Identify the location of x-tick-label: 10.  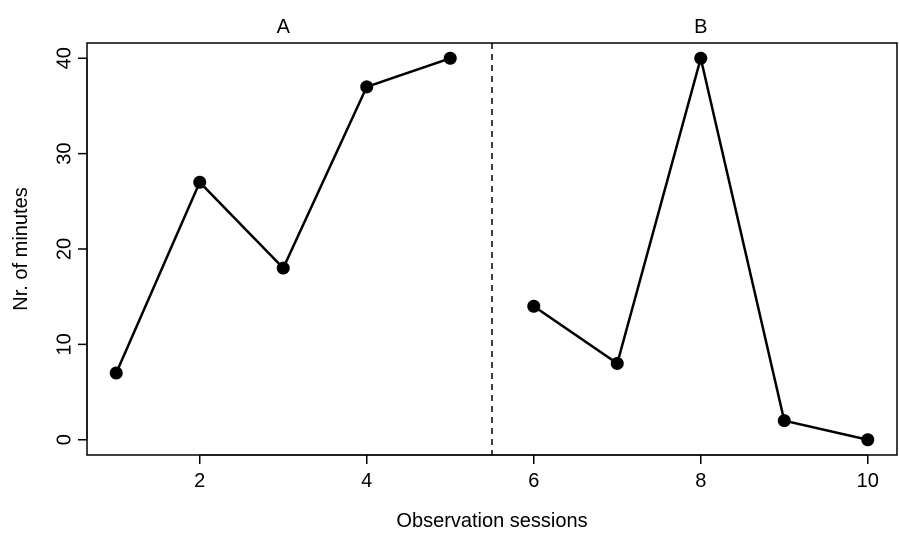
(868, 481).